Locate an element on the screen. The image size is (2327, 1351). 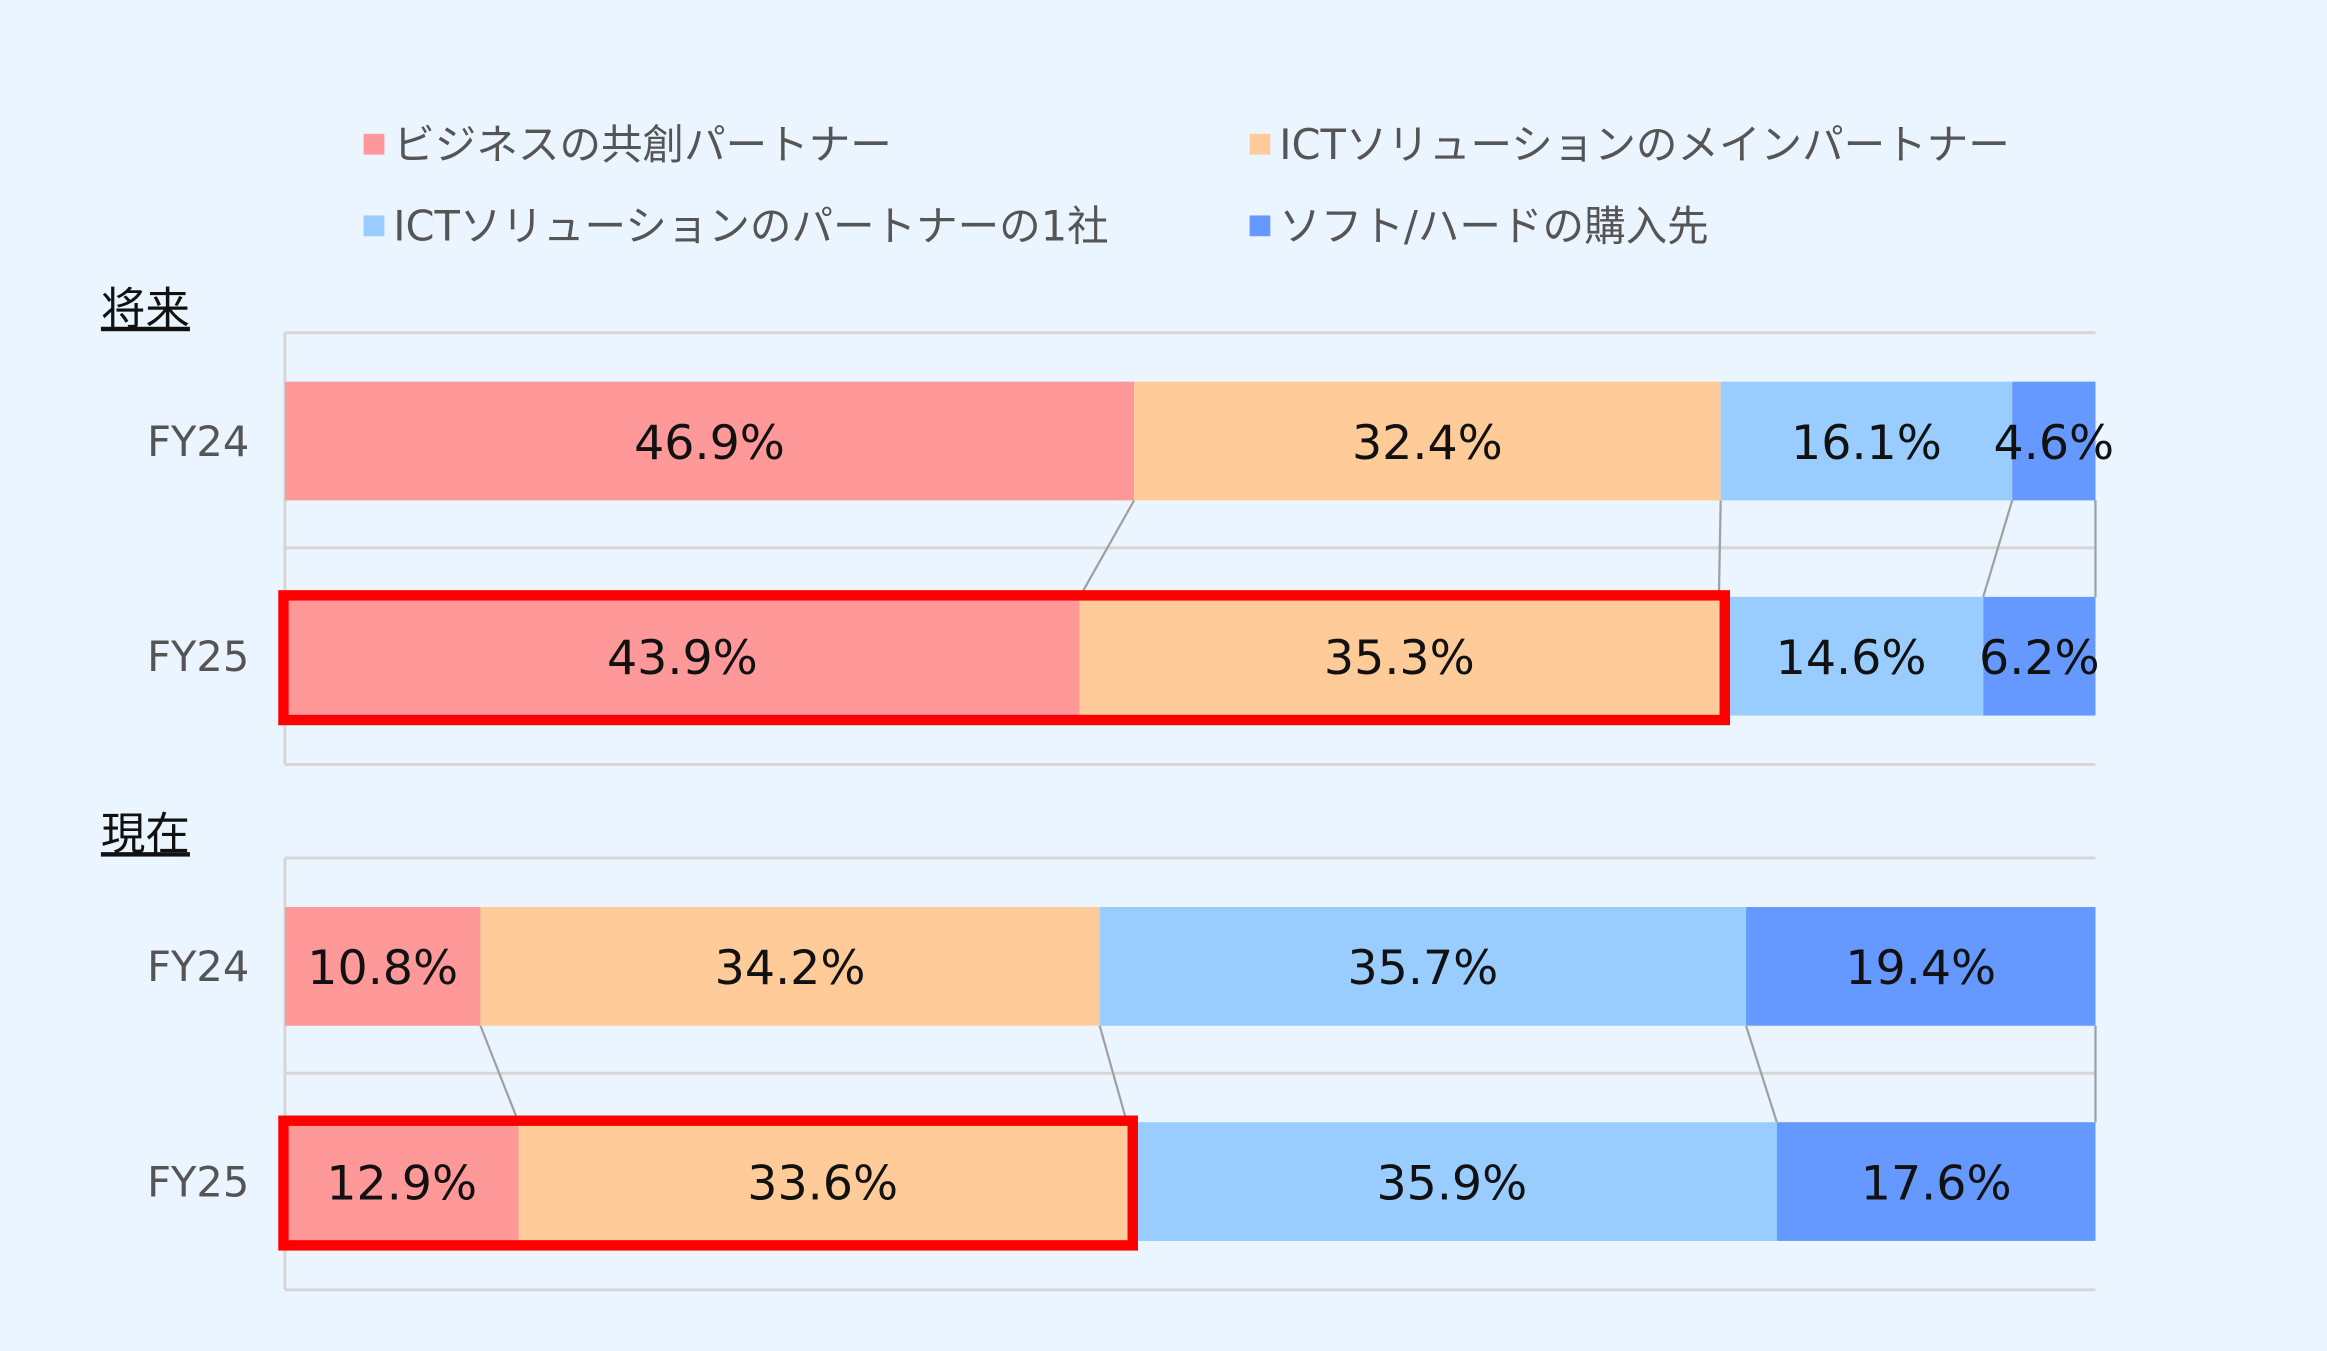
legend-label: ICTソリューションのパートナーの1社 is located at coordinates (750, 226).